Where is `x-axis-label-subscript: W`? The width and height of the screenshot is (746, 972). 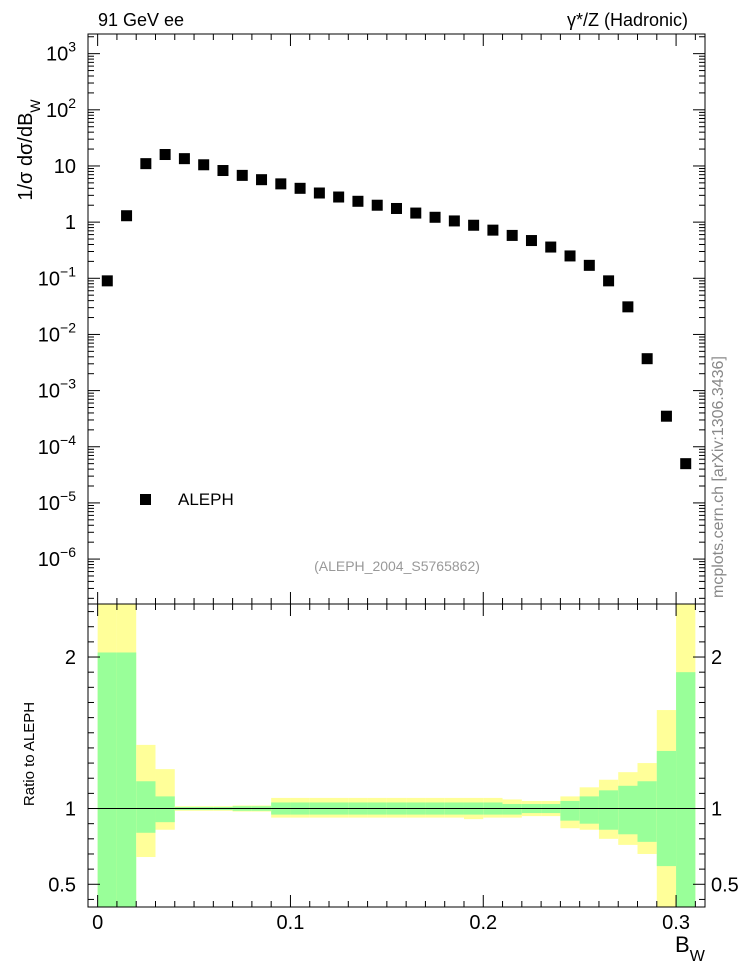 x-axis-label-subscript: W is located at coordinates (698, 956).